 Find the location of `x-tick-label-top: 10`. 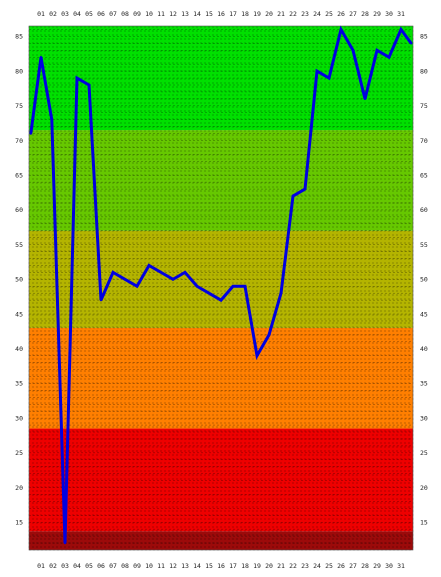

x-tick-label-top: 10 is located at coordinates (149, 14).